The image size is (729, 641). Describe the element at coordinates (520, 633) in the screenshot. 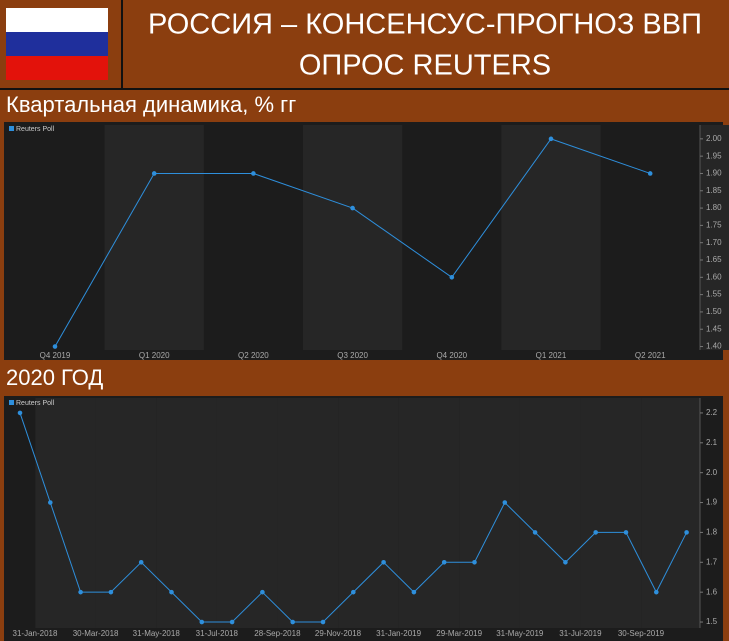

I see `x-tick-label: 31-May-2019` at that location.